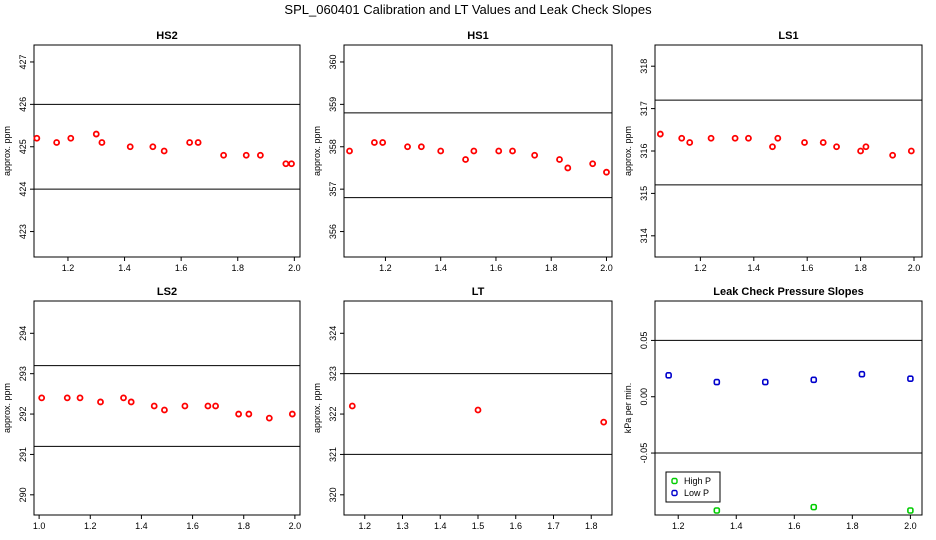 The width and height of the screenshot is (936, 540). What do you see at coordinates (23, 454) in the screenshot?
I see `y-tick-label: 291` at bounding box center [23, 454].